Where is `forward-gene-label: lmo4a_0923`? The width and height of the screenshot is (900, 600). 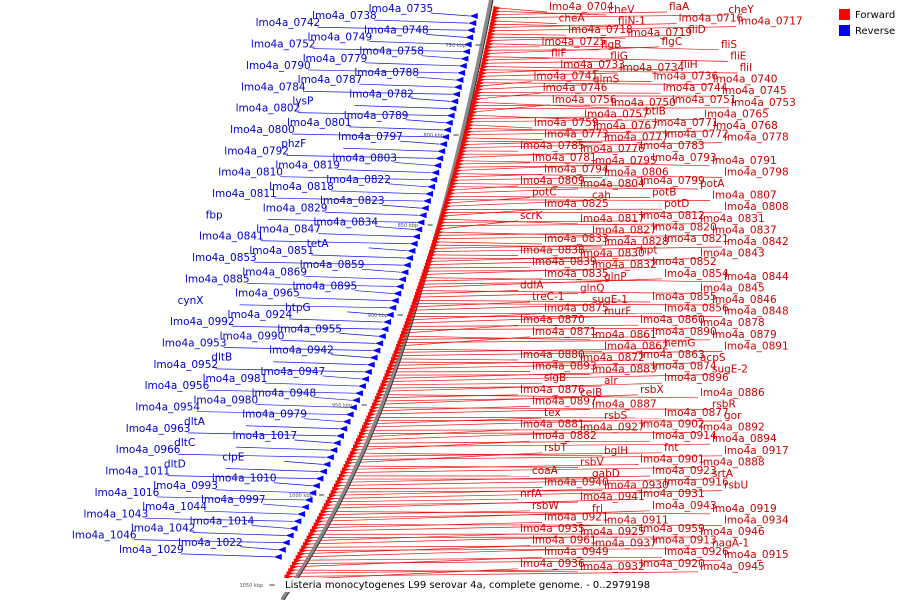 forward-gene-label: lmo4a_0923 is located at coordinates (684, 471).